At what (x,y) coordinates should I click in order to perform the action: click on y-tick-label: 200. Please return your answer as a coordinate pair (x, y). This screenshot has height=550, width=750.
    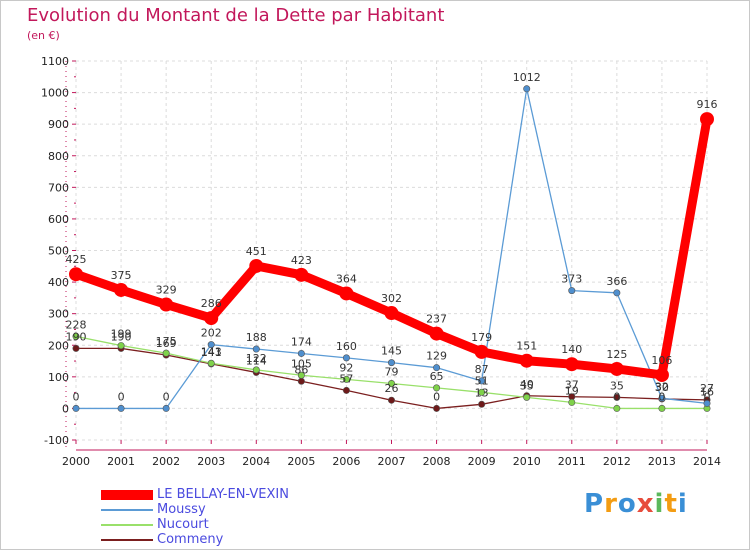
    Looking at the image, I should click on (58, 345).